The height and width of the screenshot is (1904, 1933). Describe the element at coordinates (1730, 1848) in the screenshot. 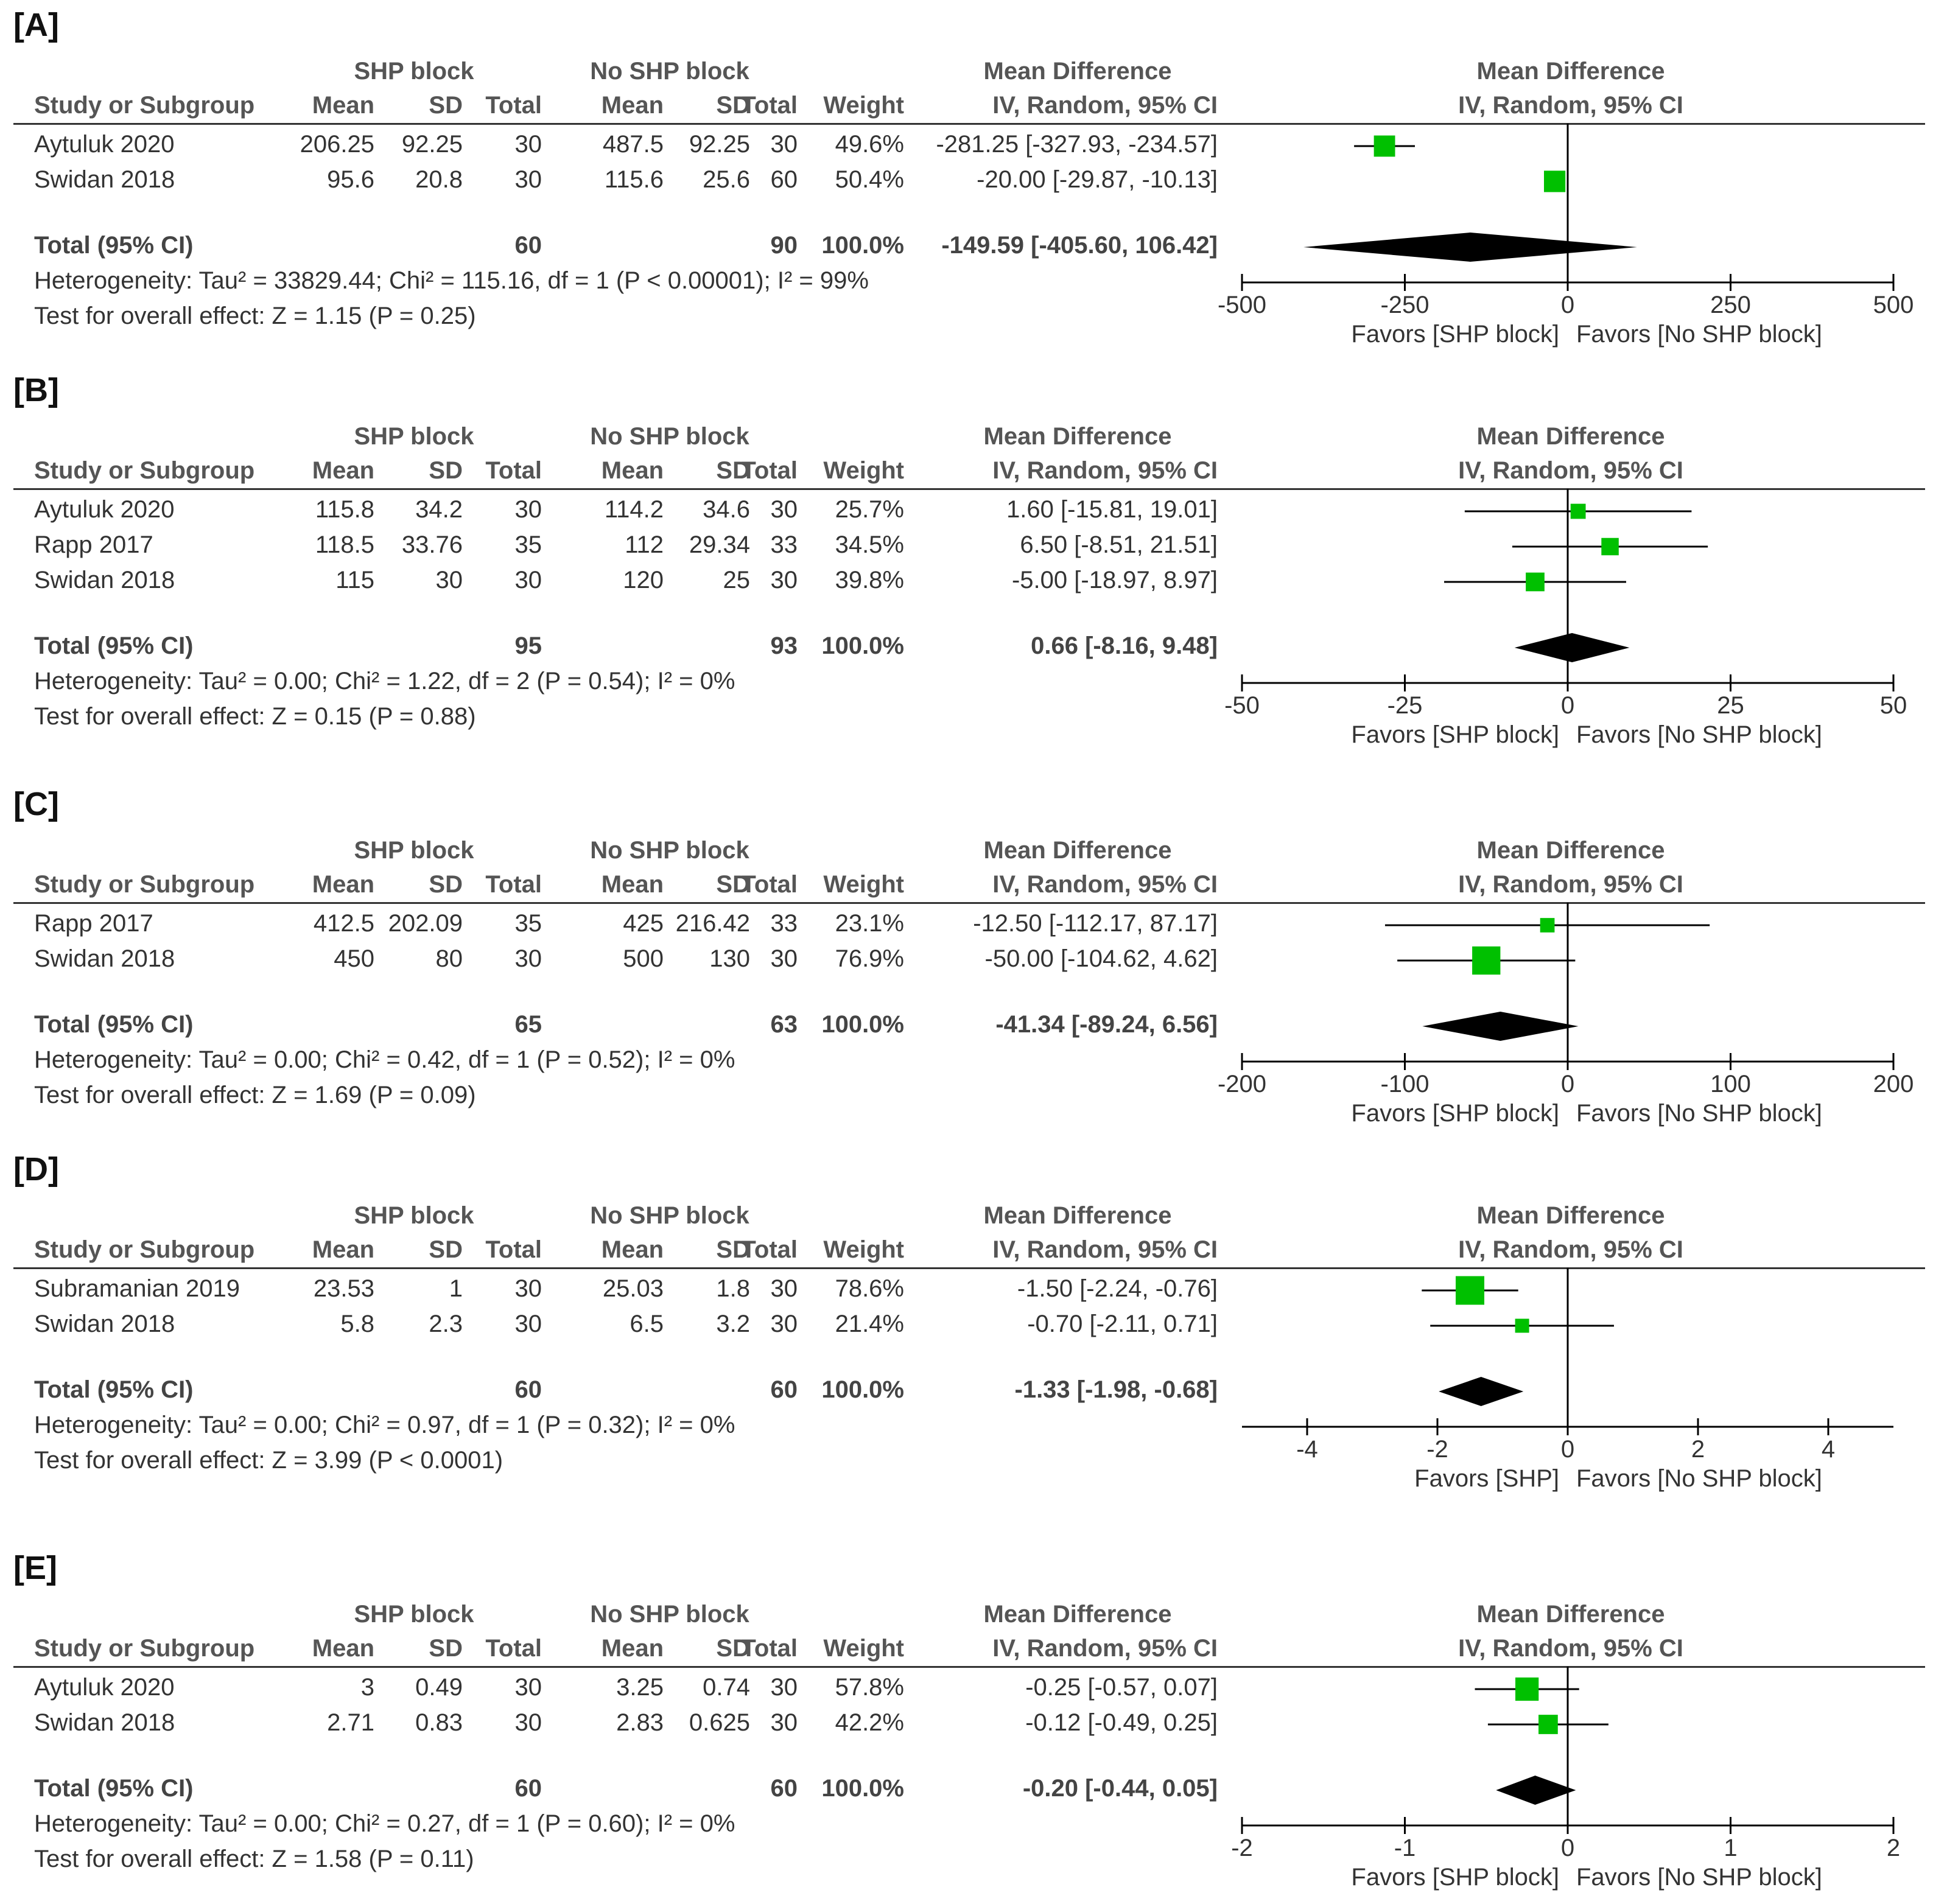

I see `x-axis-tick-label: 1` at that location.